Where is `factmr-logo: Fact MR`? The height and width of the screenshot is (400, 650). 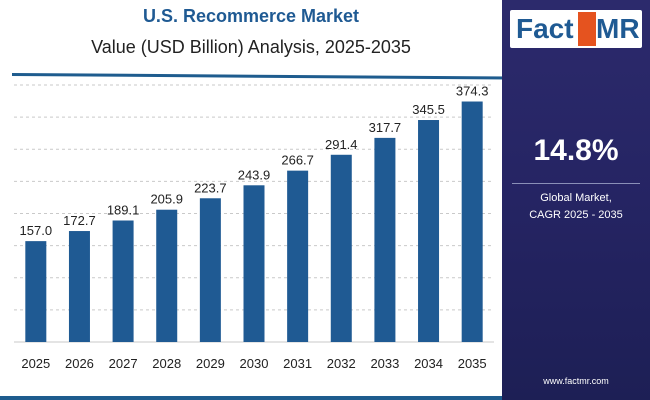
factmr-logo: Fact MR is located at coordinates (576, 29).